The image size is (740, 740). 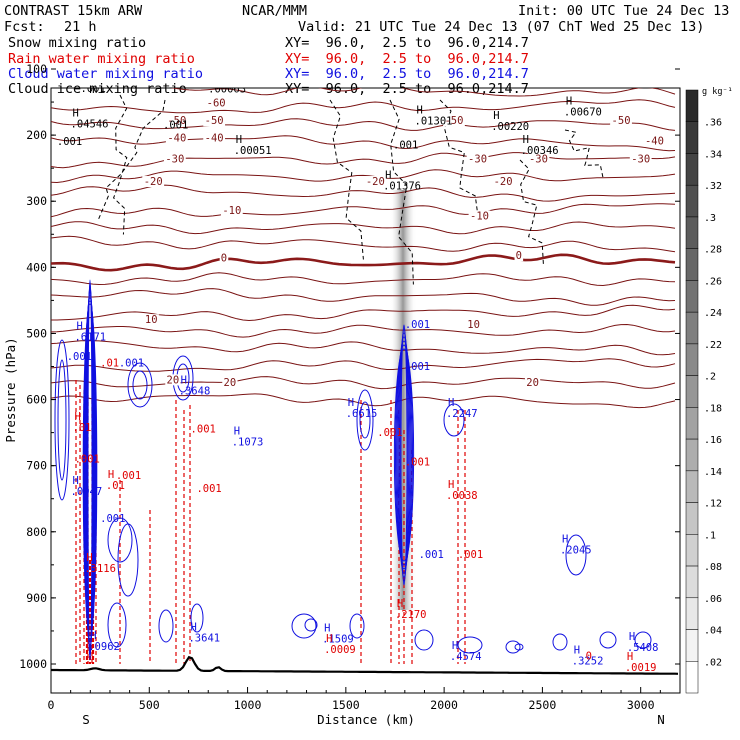 What do you see at coordinates (195, 392) in the screenshot?
I see `extremum-value: .3648` at bounding box center [195, 392].